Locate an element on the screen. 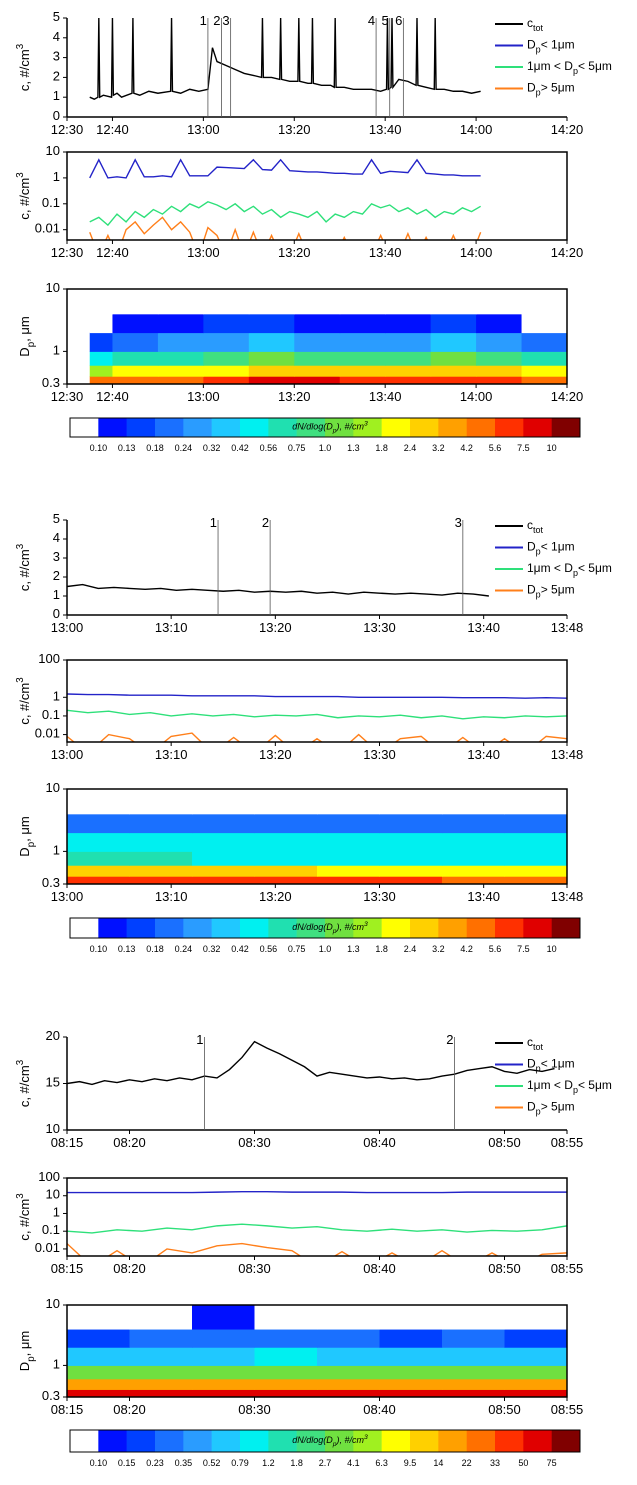 The image size is (637, 1485). colorbar-label: 0.32 is located at coordinates (212, 949).